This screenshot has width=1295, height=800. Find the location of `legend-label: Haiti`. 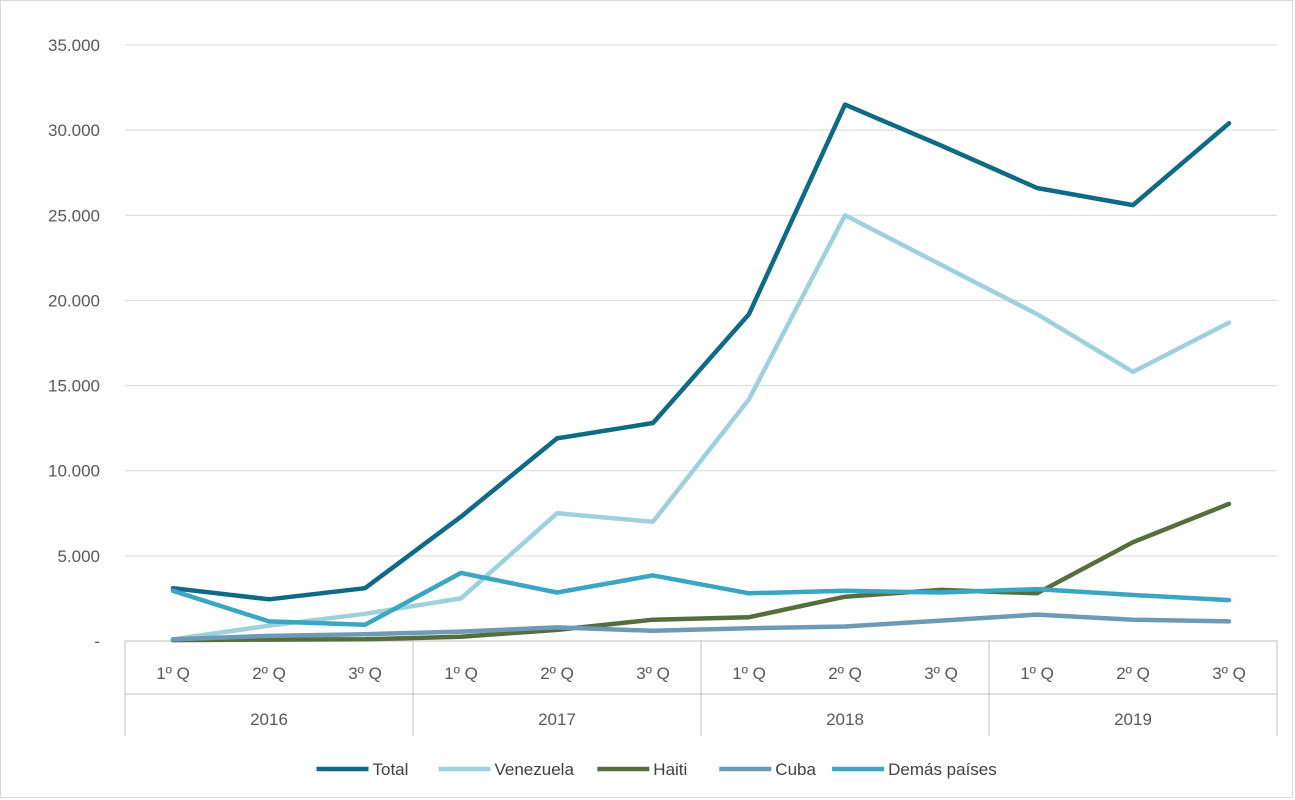

legend-label: Haiti is located at coordinates (670, 769).